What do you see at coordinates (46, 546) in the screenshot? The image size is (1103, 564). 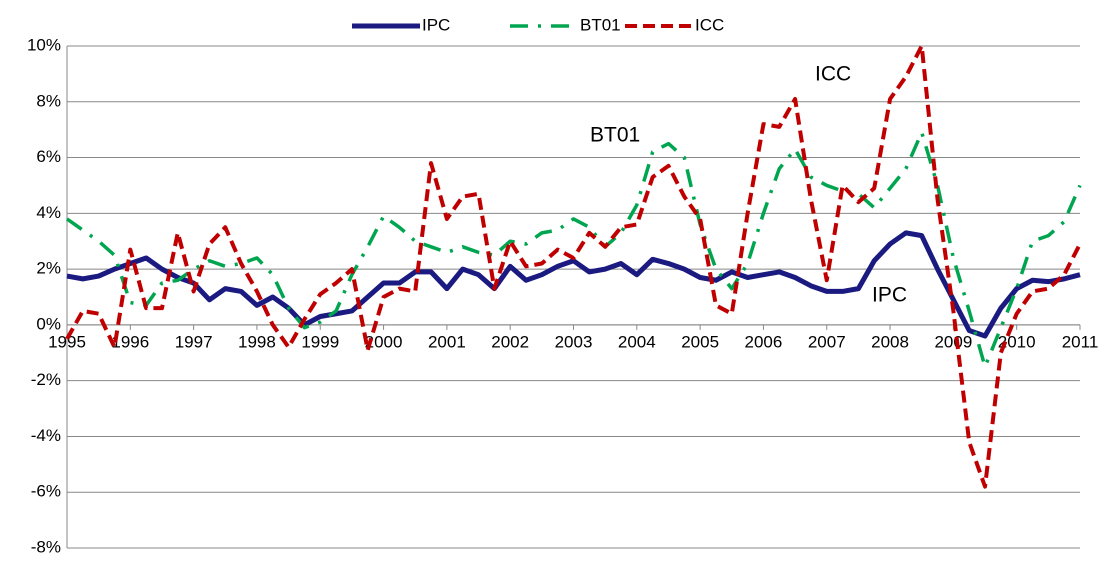 I see `y-tick-label: -8%` at bounding box center [46, 546].